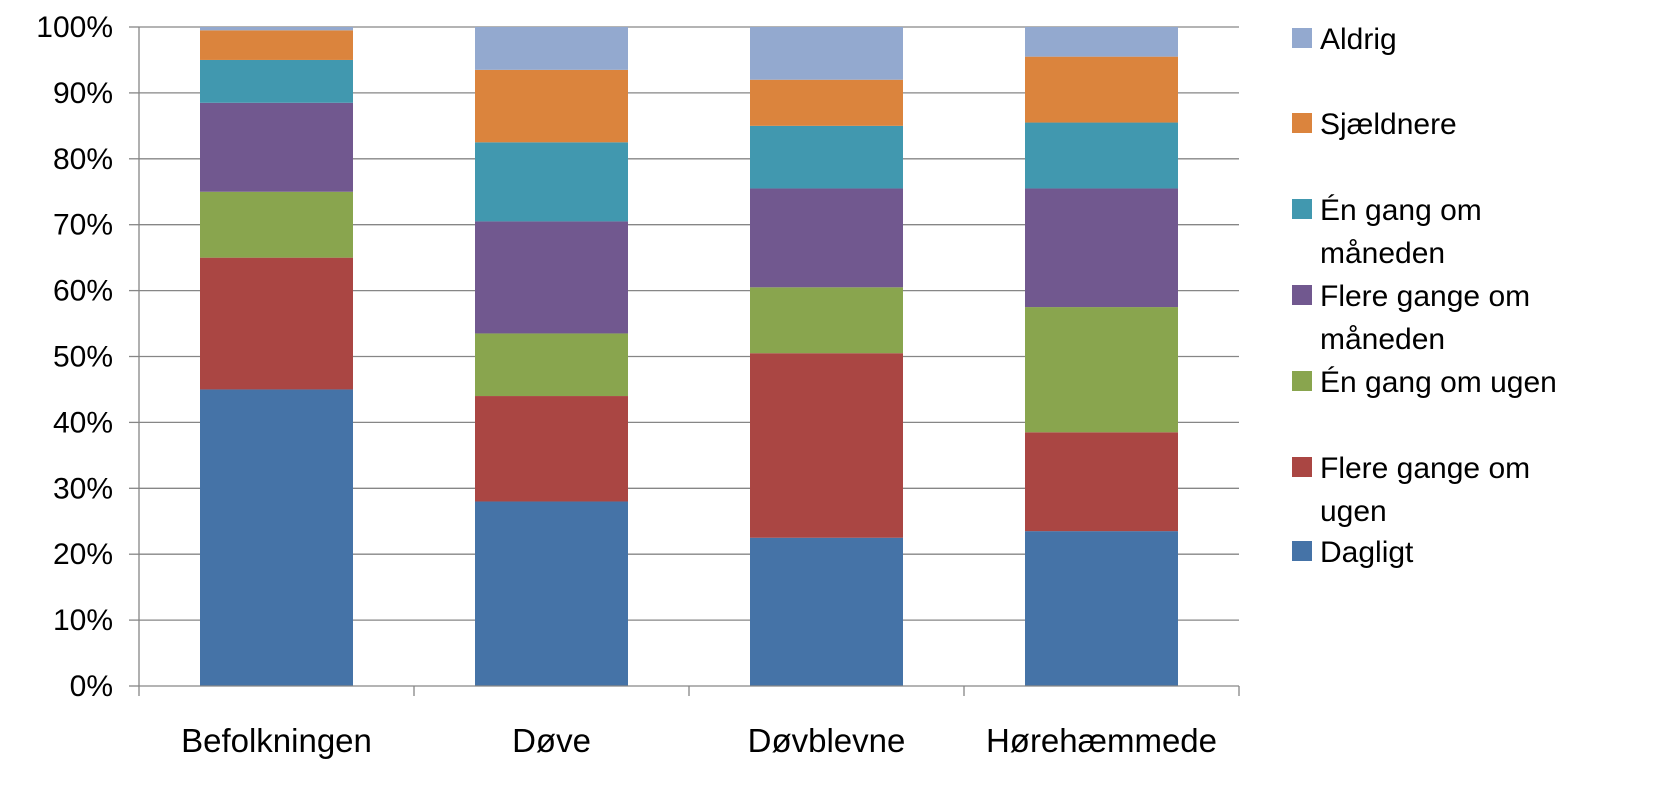  I want to click on x-tick-label: Døve, so click(551, 740).